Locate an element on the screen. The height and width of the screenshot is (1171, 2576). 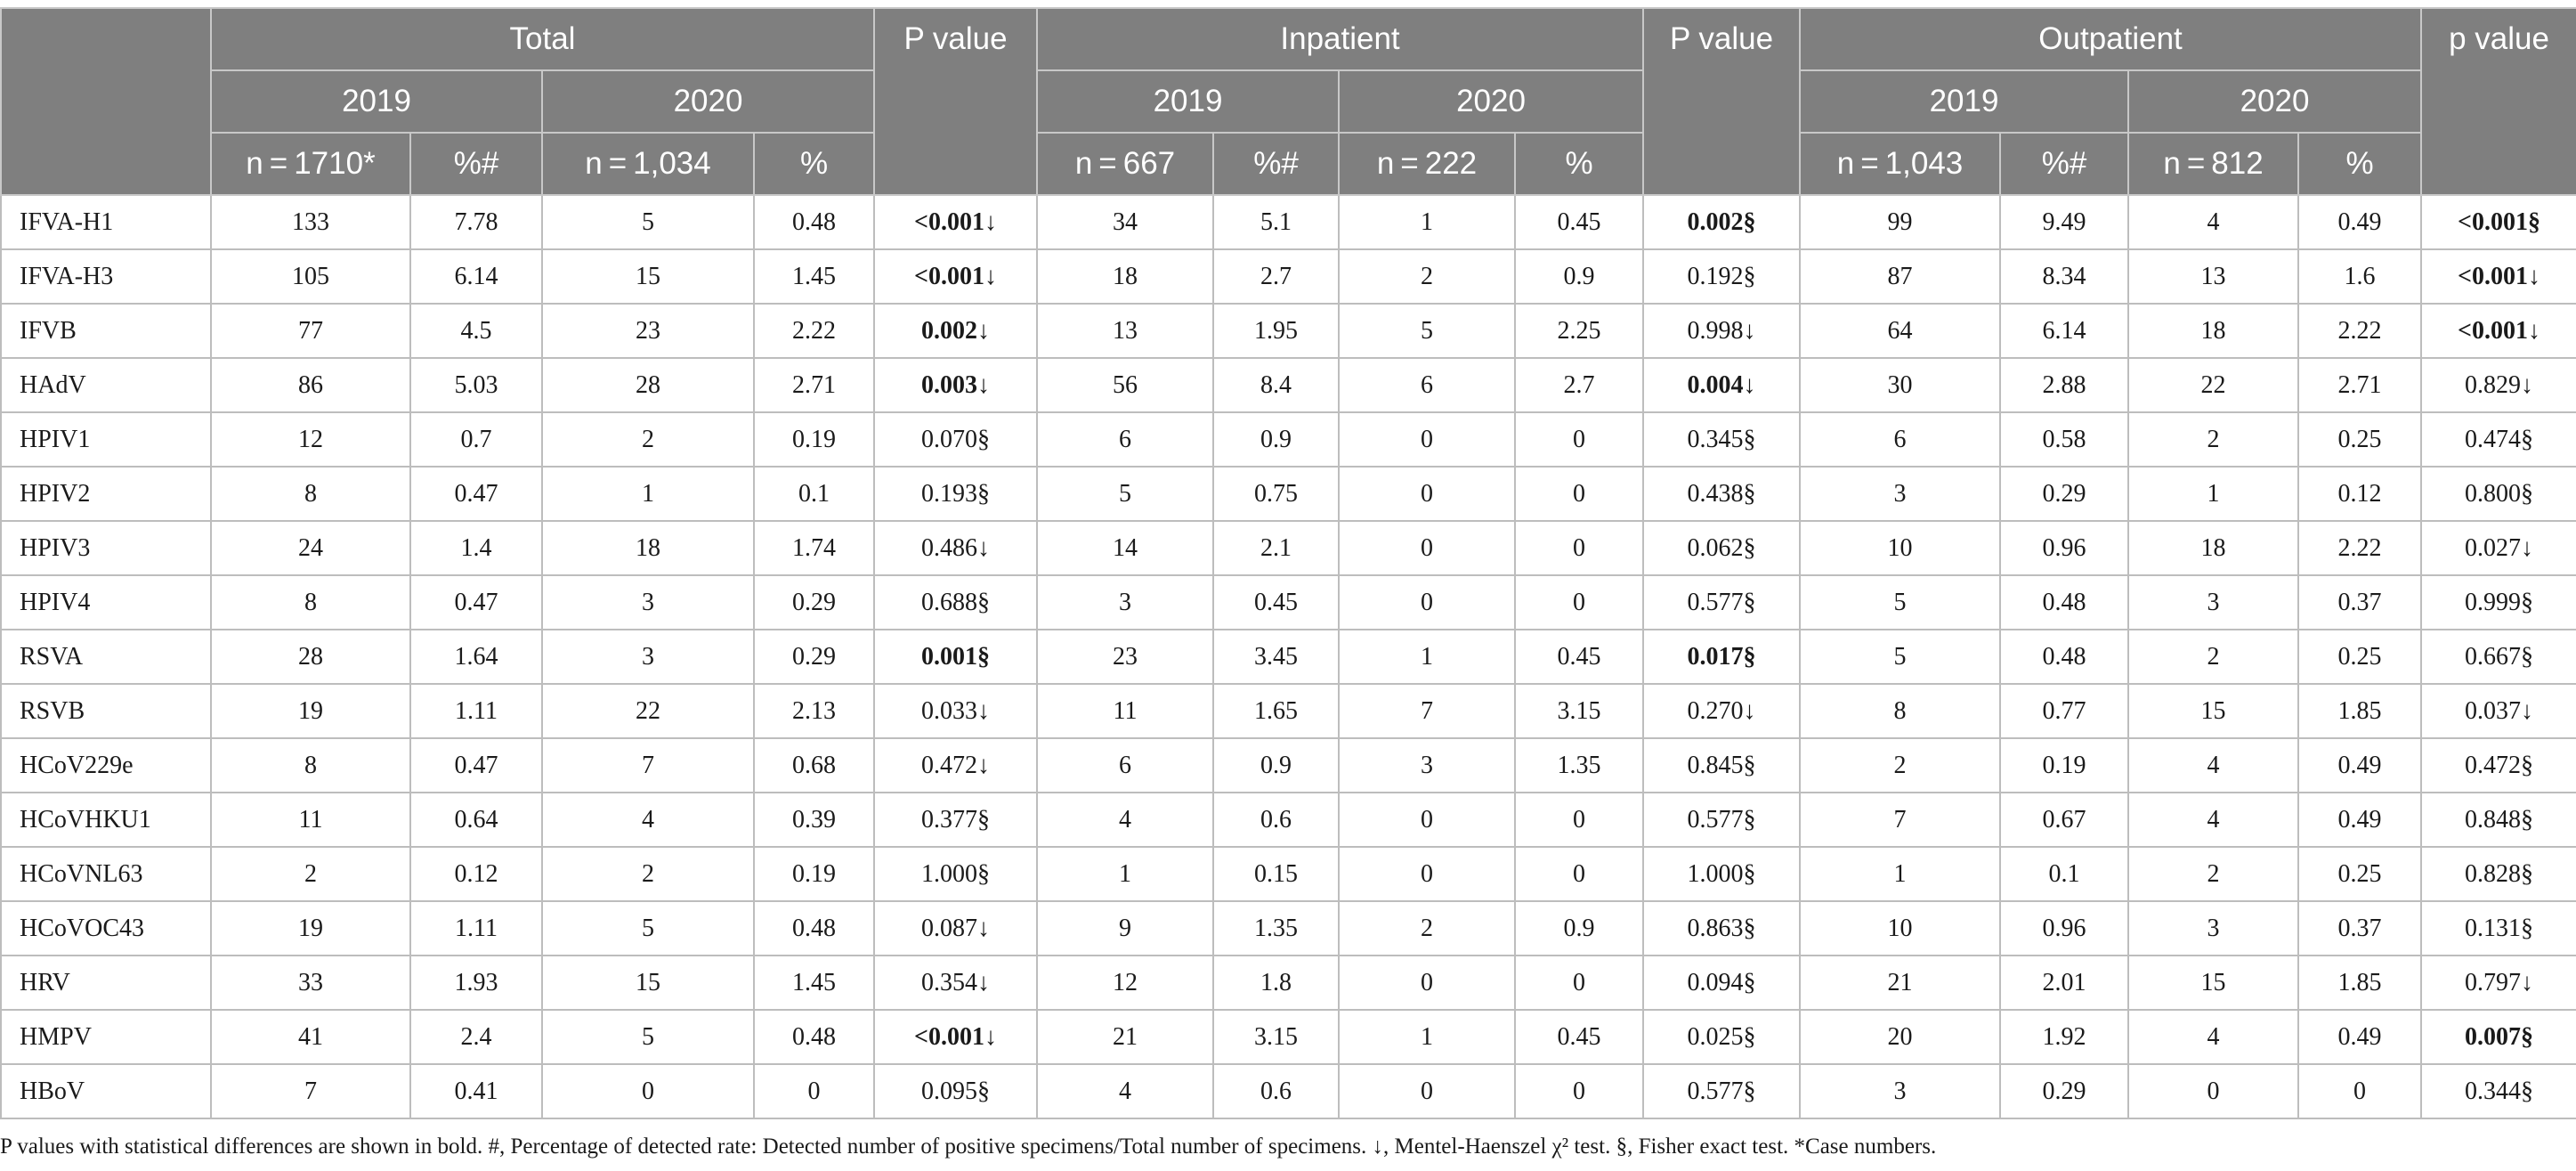
p-value-cell: 0.999§ is located at coordinates (2498, 602).